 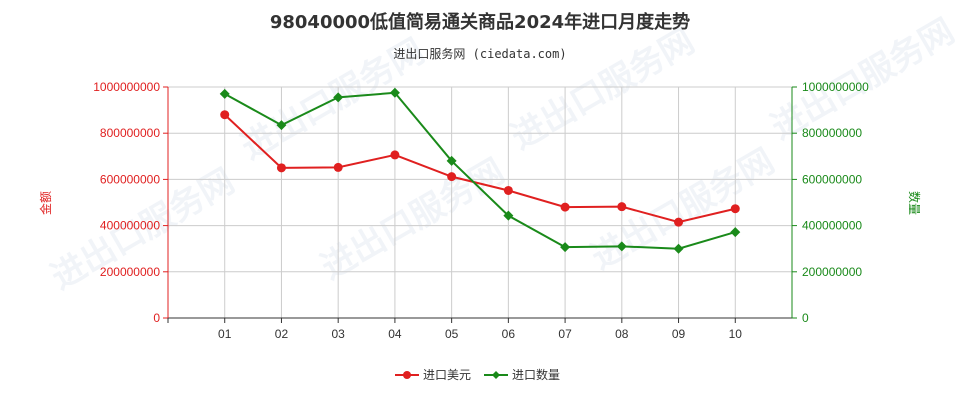 What do you see at coordinates (835, 87) in the screenshot?
I see `y-right-tick-label: 1000000000` at bounding box center [835, 87].